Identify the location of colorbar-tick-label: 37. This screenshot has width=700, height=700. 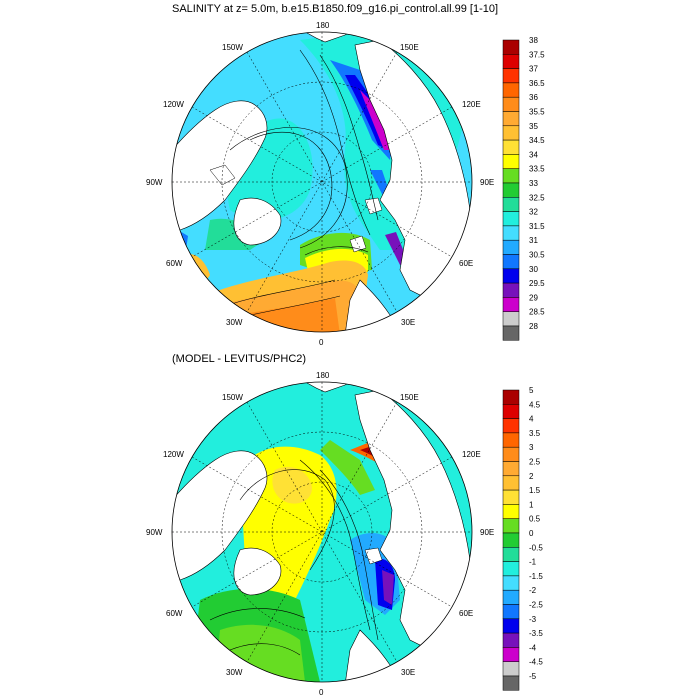
(533, 69).